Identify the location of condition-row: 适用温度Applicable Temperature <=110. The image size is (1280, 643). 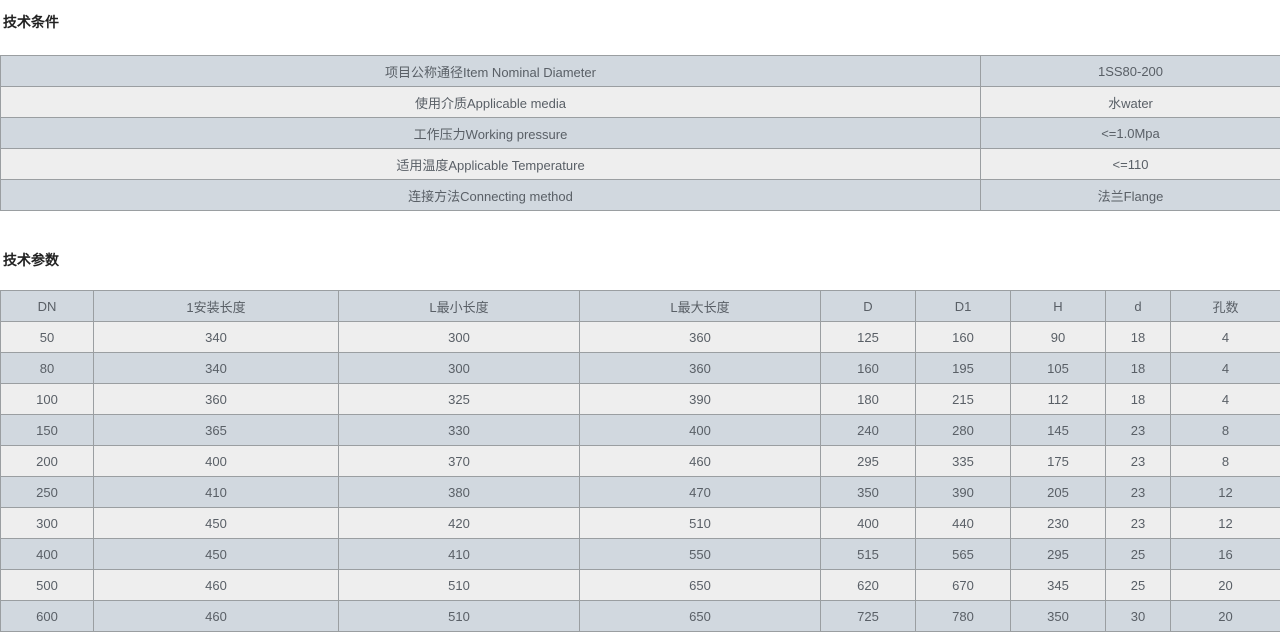
(640, 164).